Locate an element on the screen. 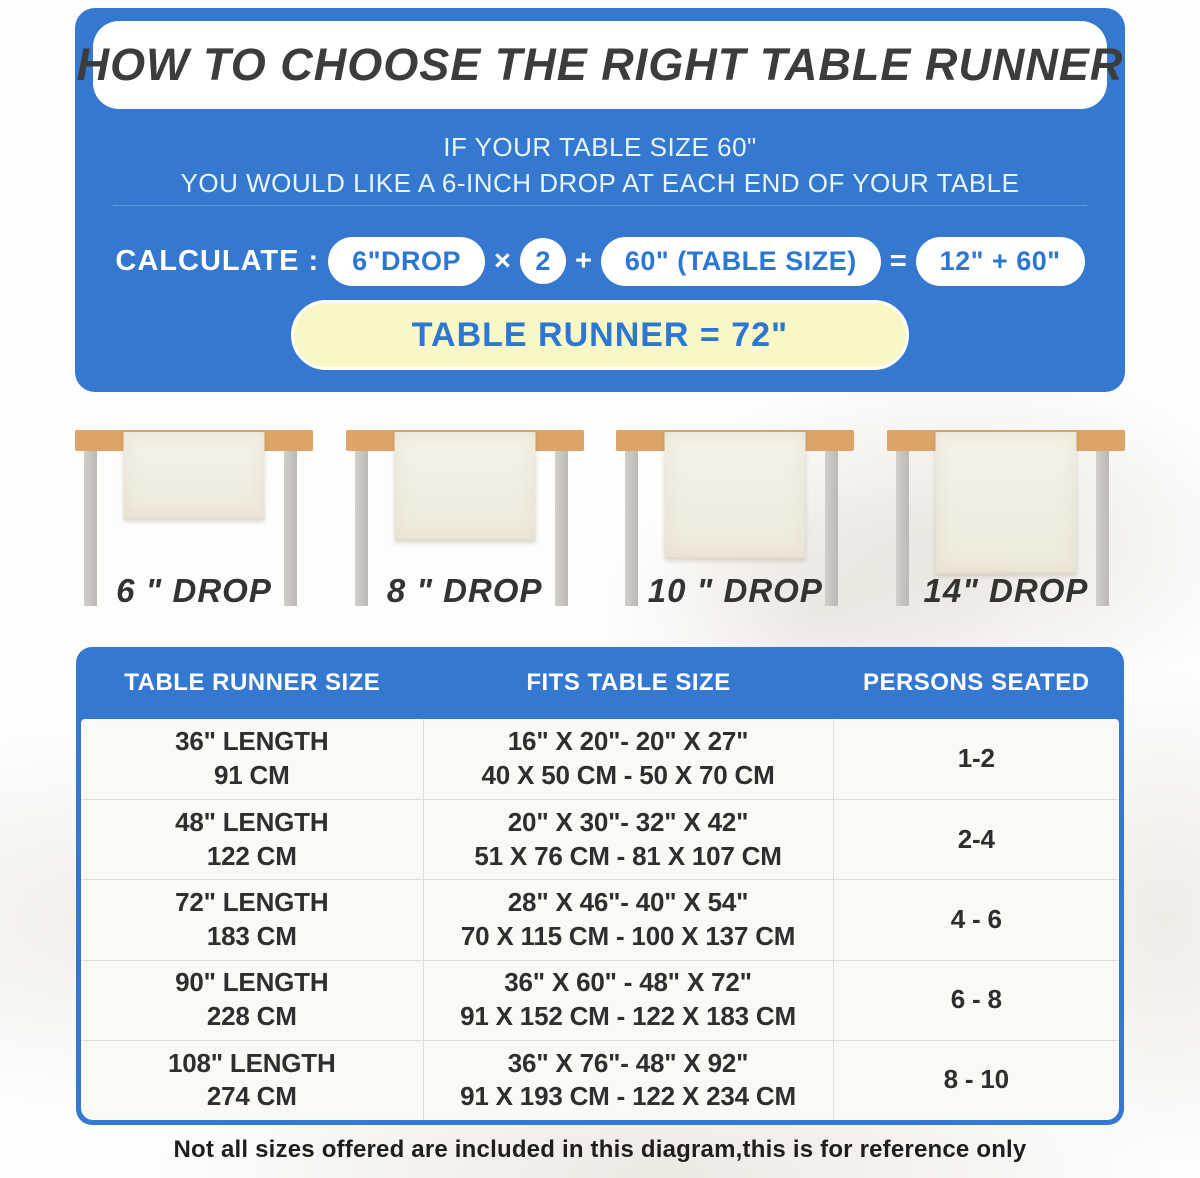 Image resolution: width=1200 pixels, height=1178 pixels. page-title: HOW TO CHOOSE THE RIGHT TABLE RUNNER is located at coordinates (600, 64).